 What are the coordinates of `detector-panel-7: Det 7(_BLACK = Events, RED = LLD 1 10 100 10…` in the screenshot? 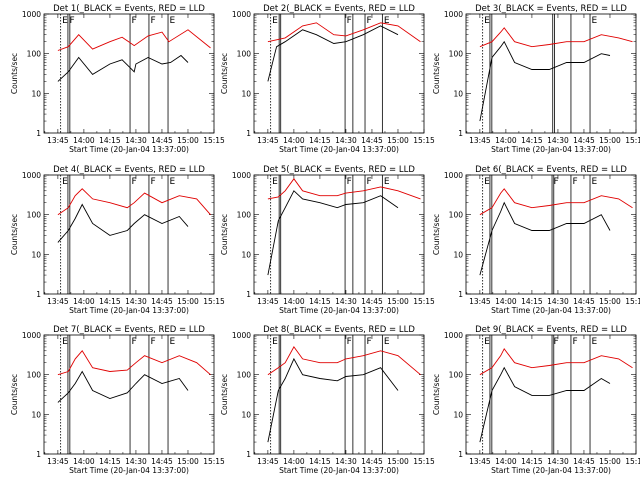 It's located at (117, 400).